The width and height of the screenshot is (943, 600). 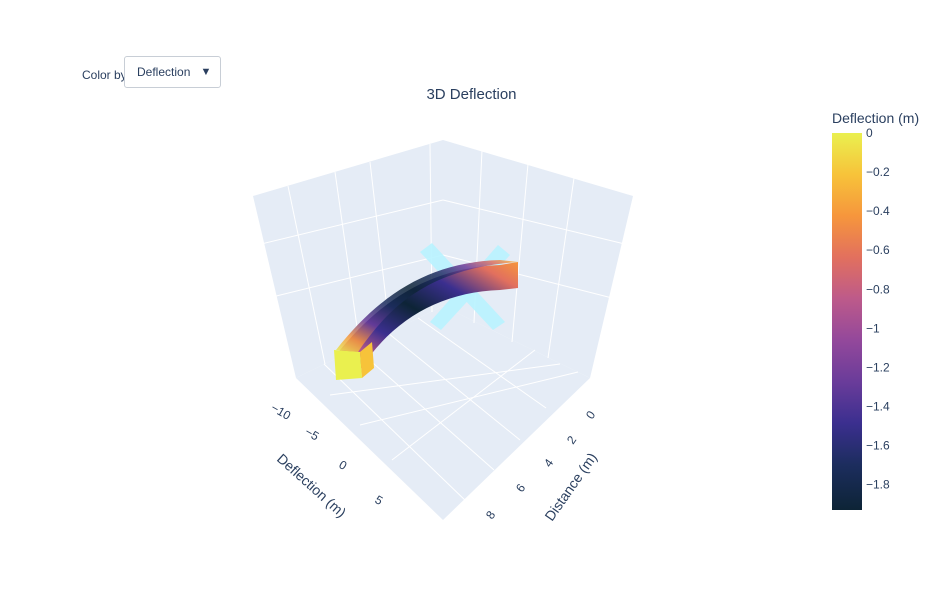 I want to click on y-tick-label: −10, so click(x=281, y=411).